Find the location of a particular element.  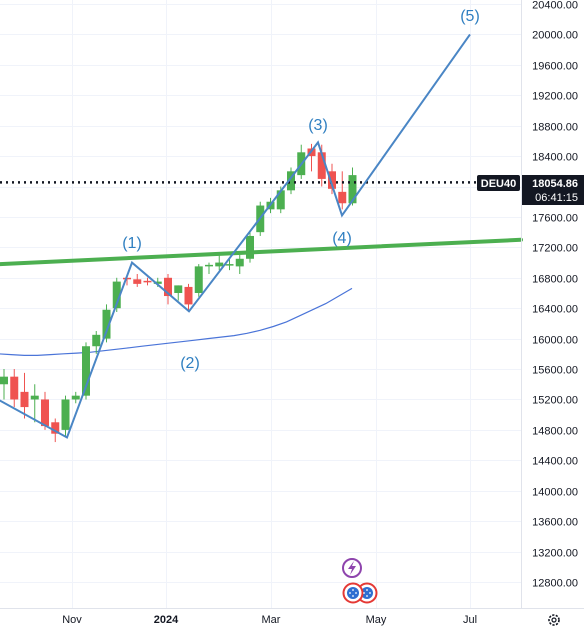

gear-icon is located at coordinates (554, 620).